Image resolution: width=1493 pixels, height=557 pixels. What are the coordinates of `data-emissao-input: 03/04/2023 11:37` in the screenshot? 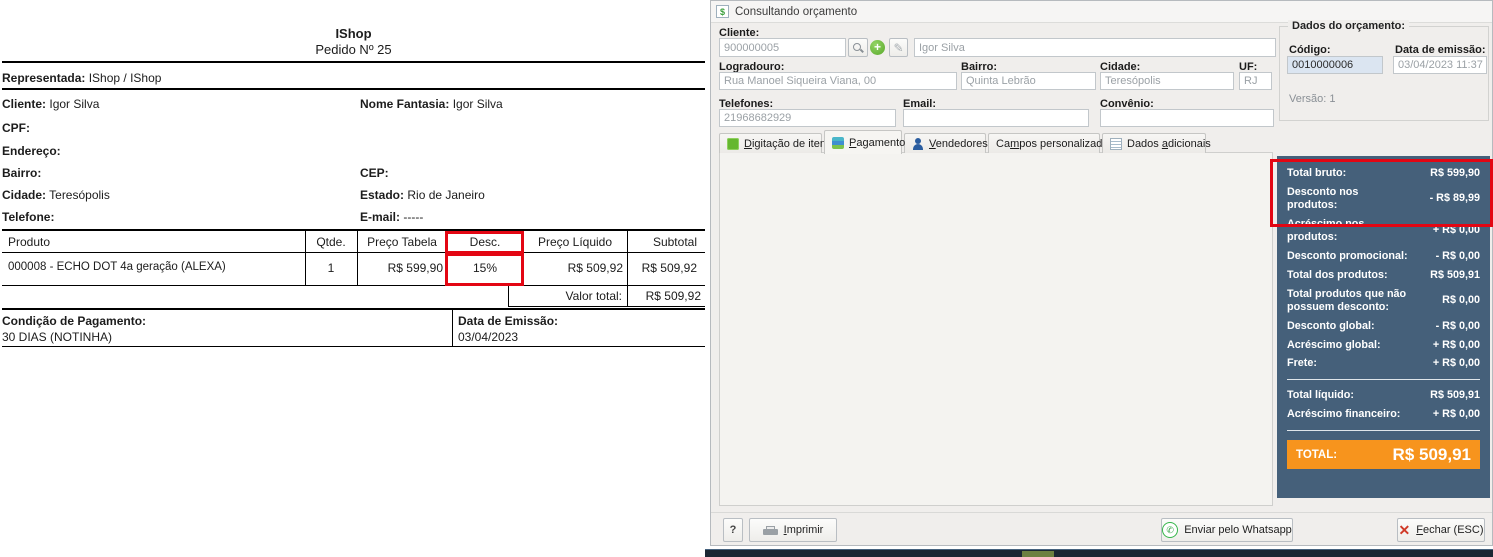 It's located at (1440, 65).